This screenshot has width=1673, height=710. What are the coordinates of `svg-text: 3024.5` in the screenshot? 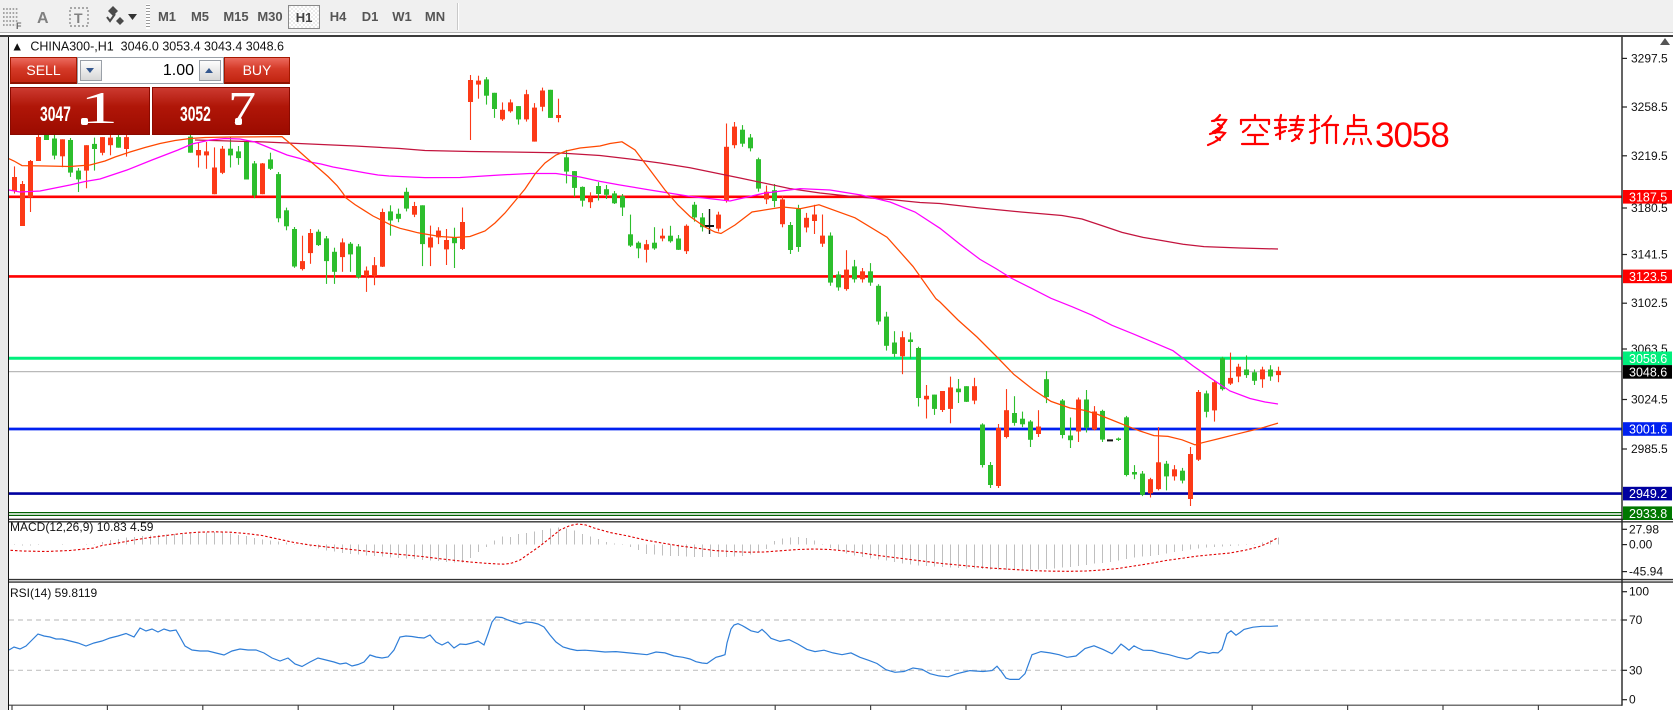 It's located at (1649, 400).